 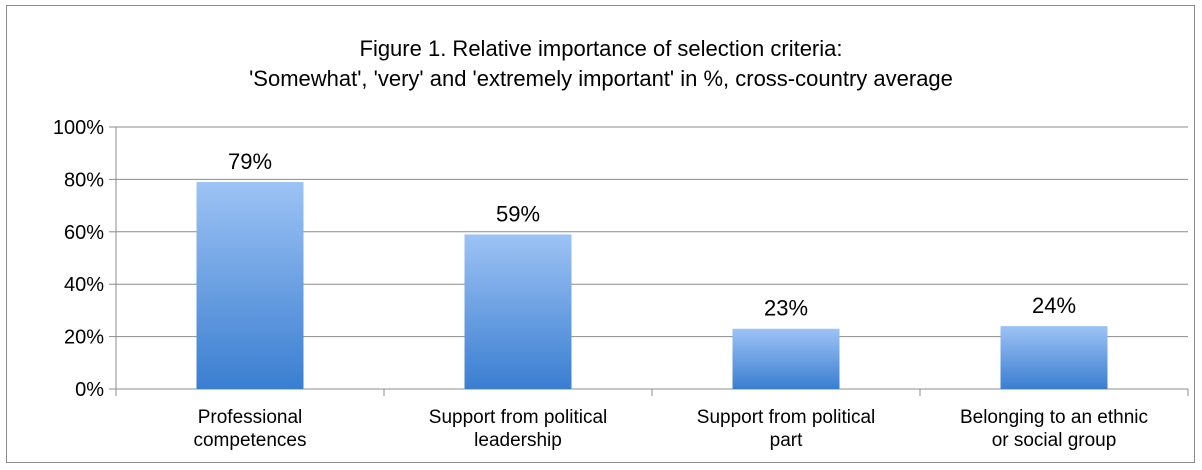 What do you see at coordinates (786, 308) in the screenshot?
I see `data-label: 23%` at bounding box center [786, 308].